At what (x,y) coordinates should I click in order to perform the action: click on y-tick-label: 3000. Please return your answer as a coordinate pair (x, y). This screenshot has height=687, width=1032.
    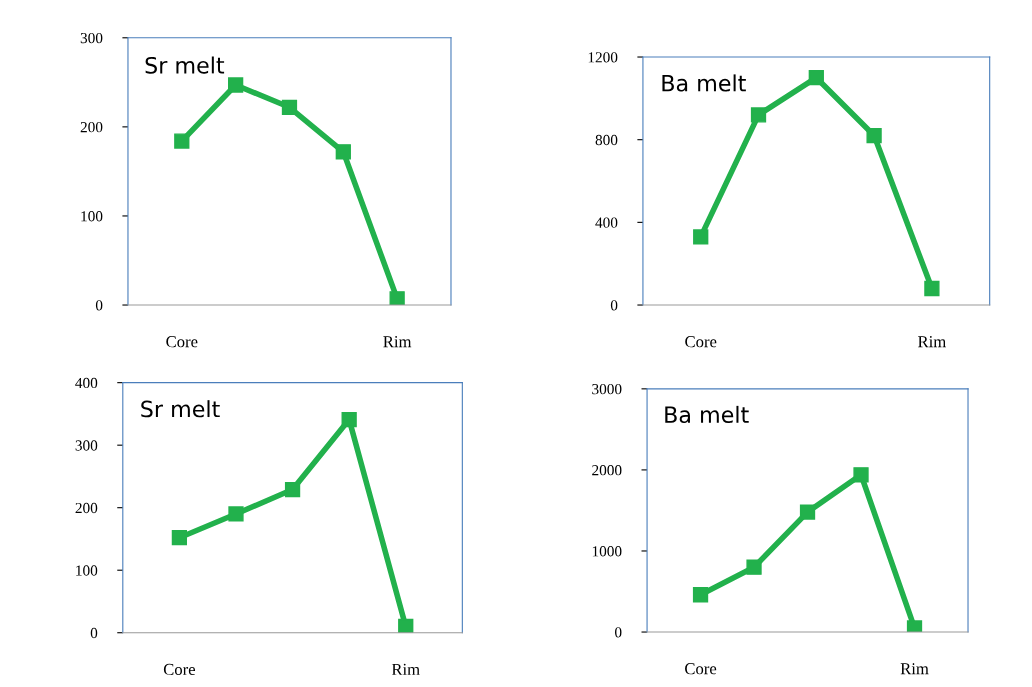
    Looking at the image, I should click on (607, 389).